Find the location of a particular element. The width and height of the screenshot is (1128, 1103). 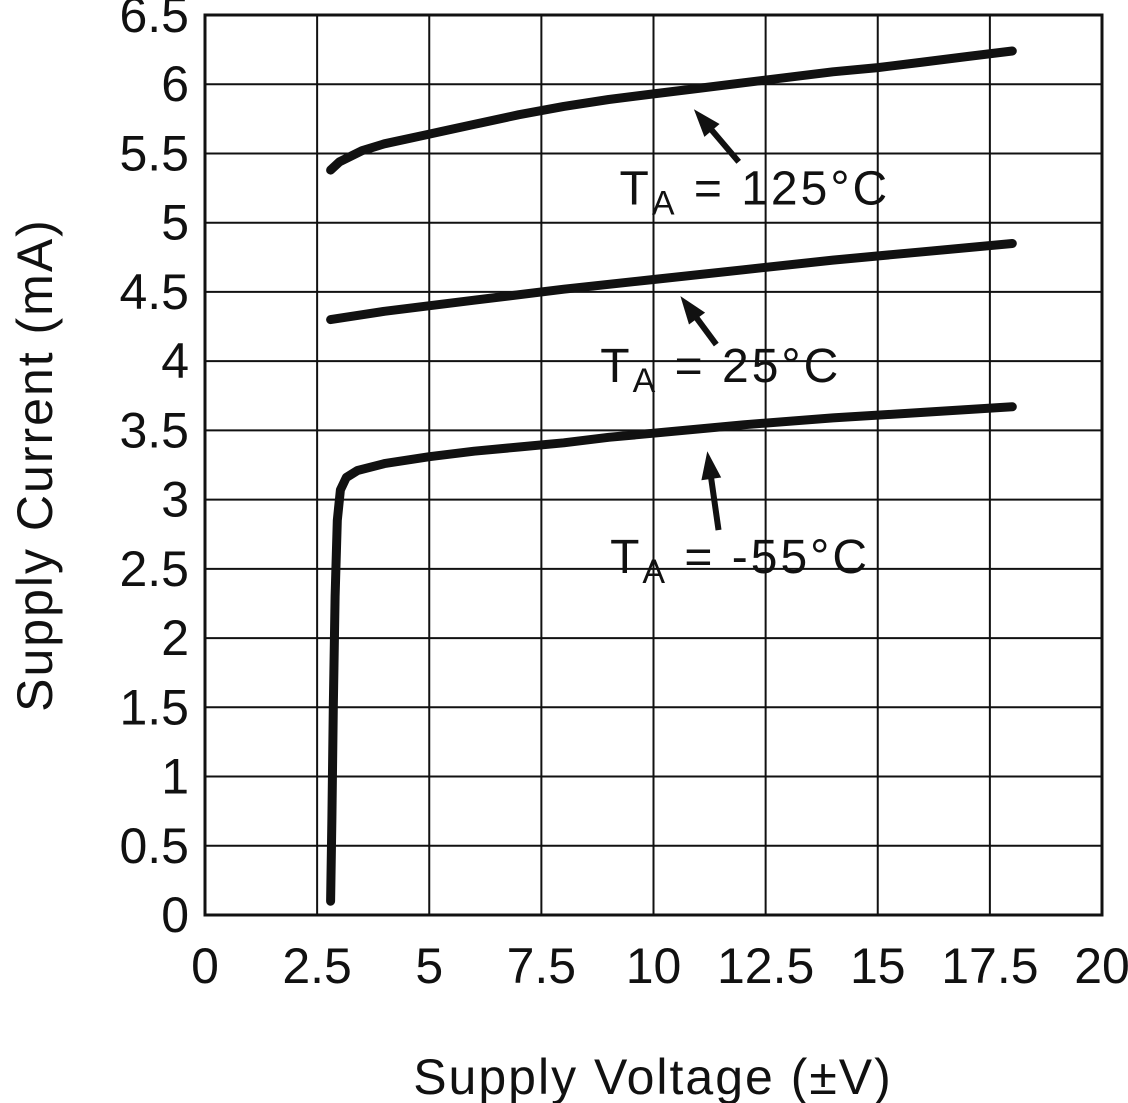

x-tick-label: 7.5 is located at coordinates (542, 966).